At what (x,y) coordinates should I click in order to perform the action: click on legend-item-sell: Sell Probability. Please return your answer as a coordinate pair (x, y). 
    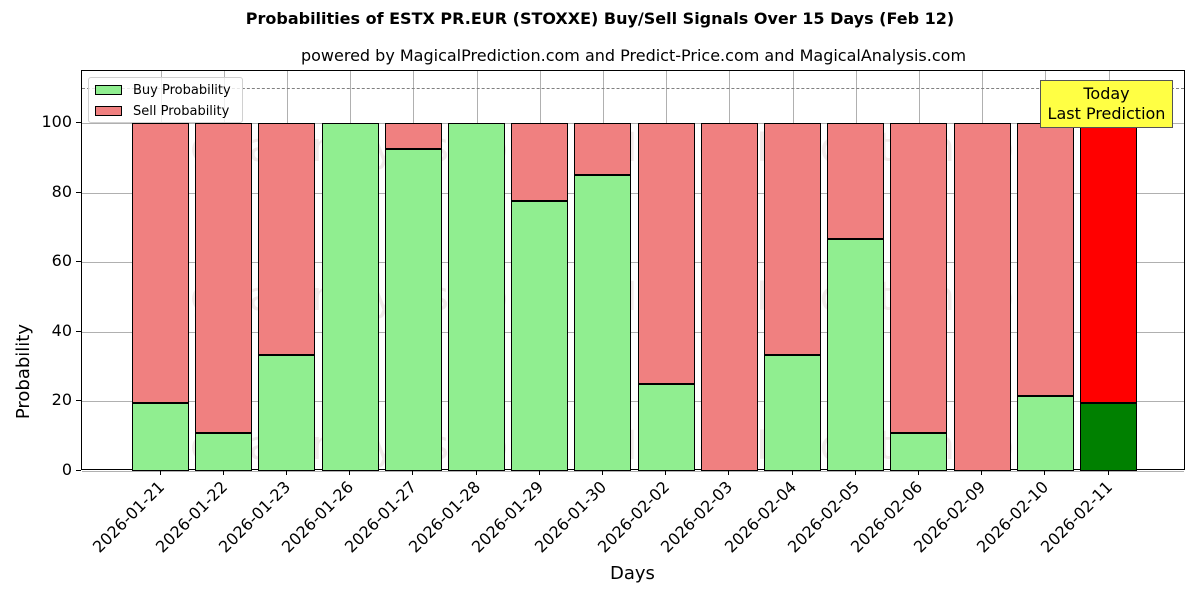
    Looking at the image, I should click on (162, 111).